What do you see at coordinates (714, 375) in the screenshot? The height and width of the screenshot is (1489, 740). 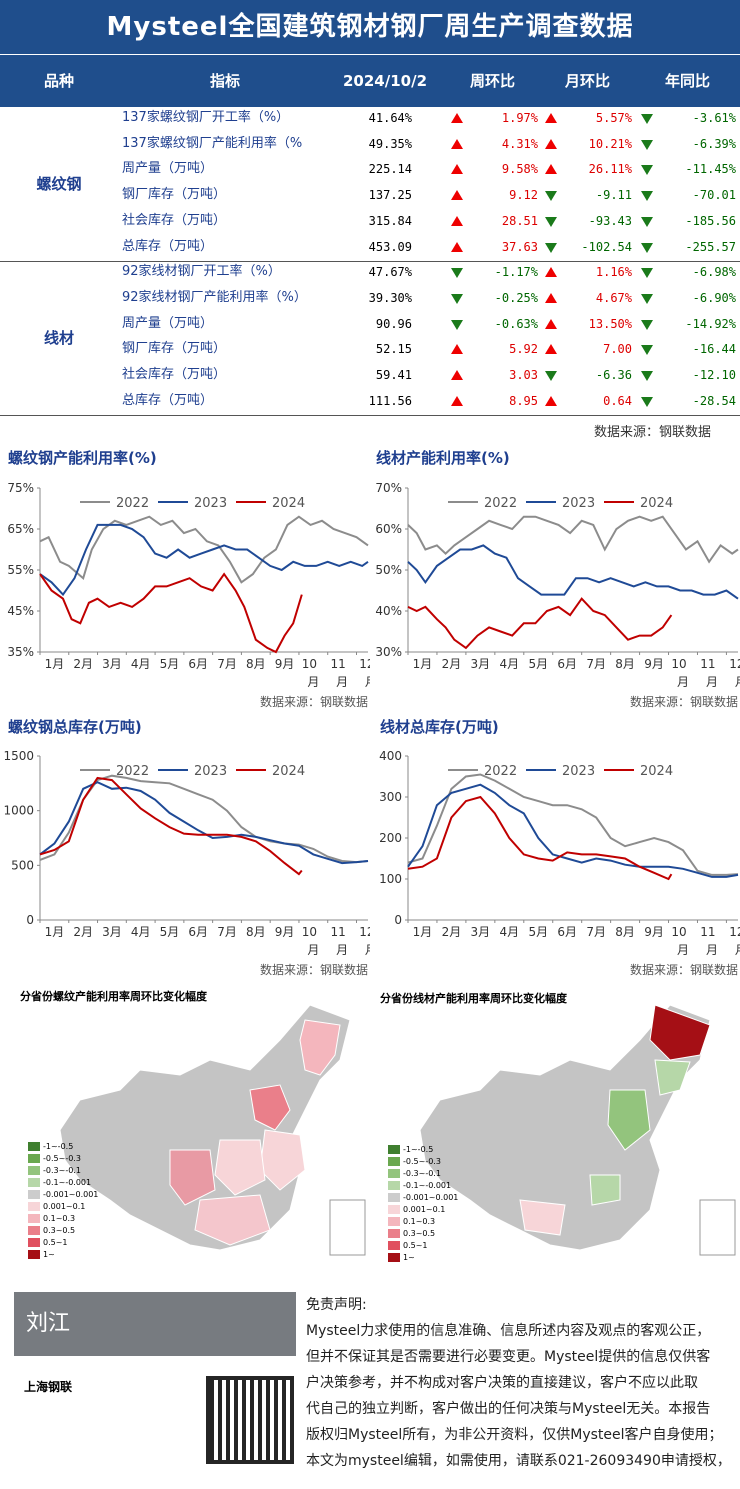 I see `yoy-cell: -12.10` at bounding box center [714, 375].